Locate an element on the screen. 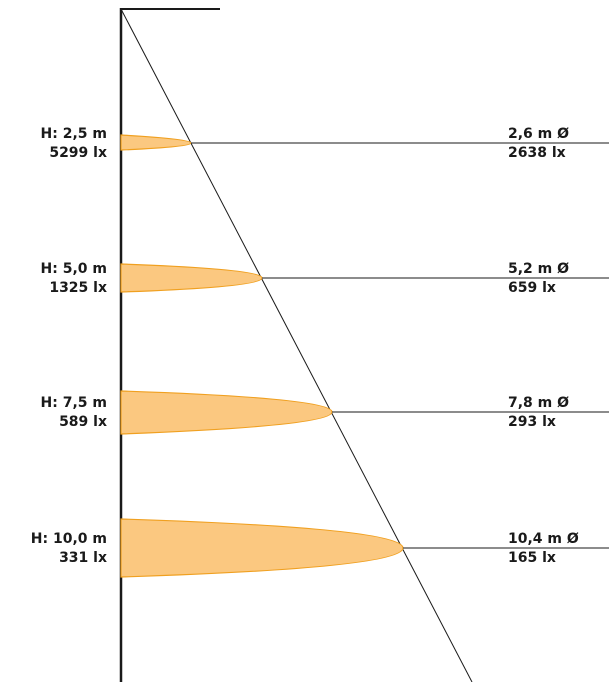  edge-lux-label: 165 lx is located at coordinates (532, 558).